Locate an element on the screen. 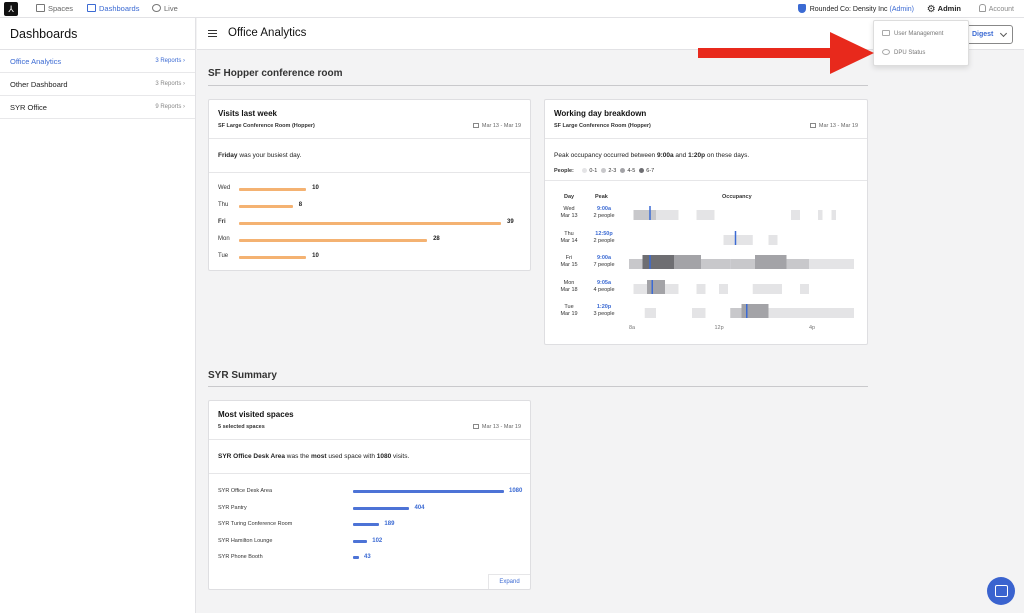  account-menu-button: Account is located at coordinates (996, 8).